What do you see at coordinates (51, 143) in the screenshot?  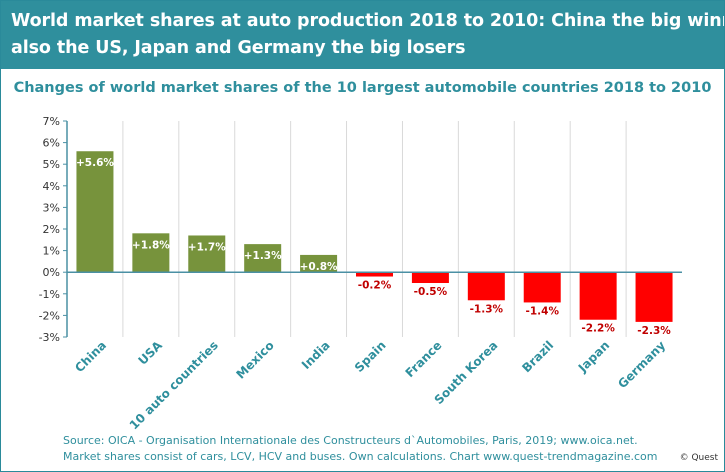 I see `y-tick-label: 6%` at bounding box center [51, 143].